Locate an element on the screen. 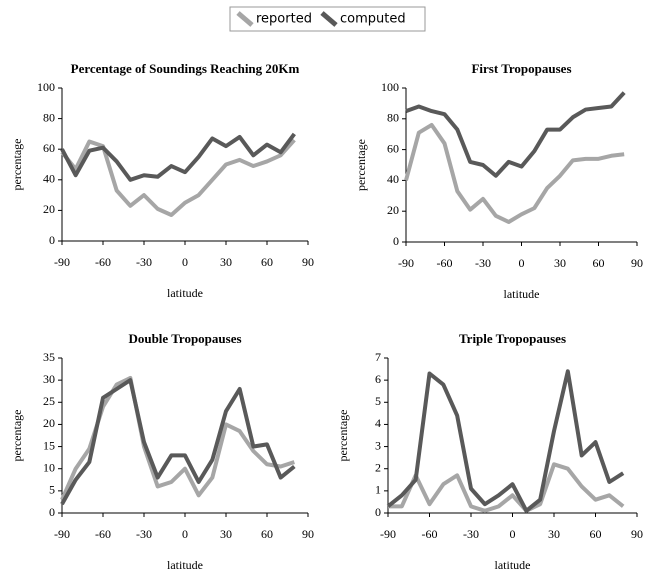 The width and height of the screenshot is (665, 571). chart-title: Percentage of Soundings Reaching 20Km is located at coordinates (185, 68).